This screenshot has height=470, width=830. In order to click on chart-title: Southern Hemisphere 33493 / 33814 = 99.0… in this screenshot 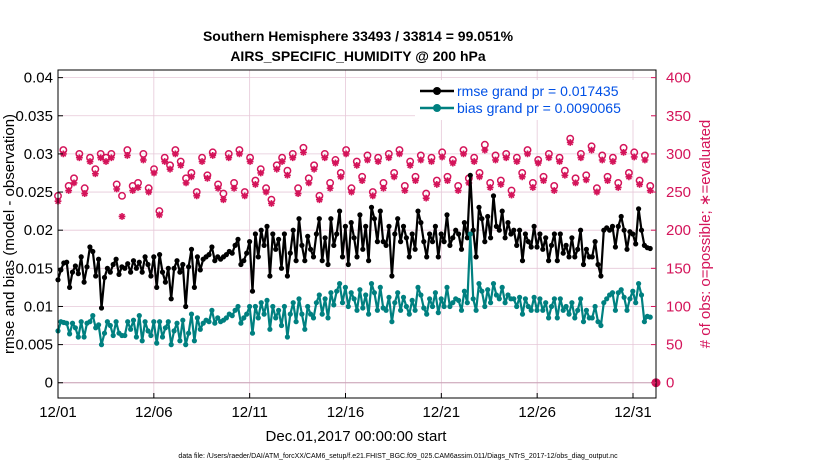, I will do `click(358, 36)`.